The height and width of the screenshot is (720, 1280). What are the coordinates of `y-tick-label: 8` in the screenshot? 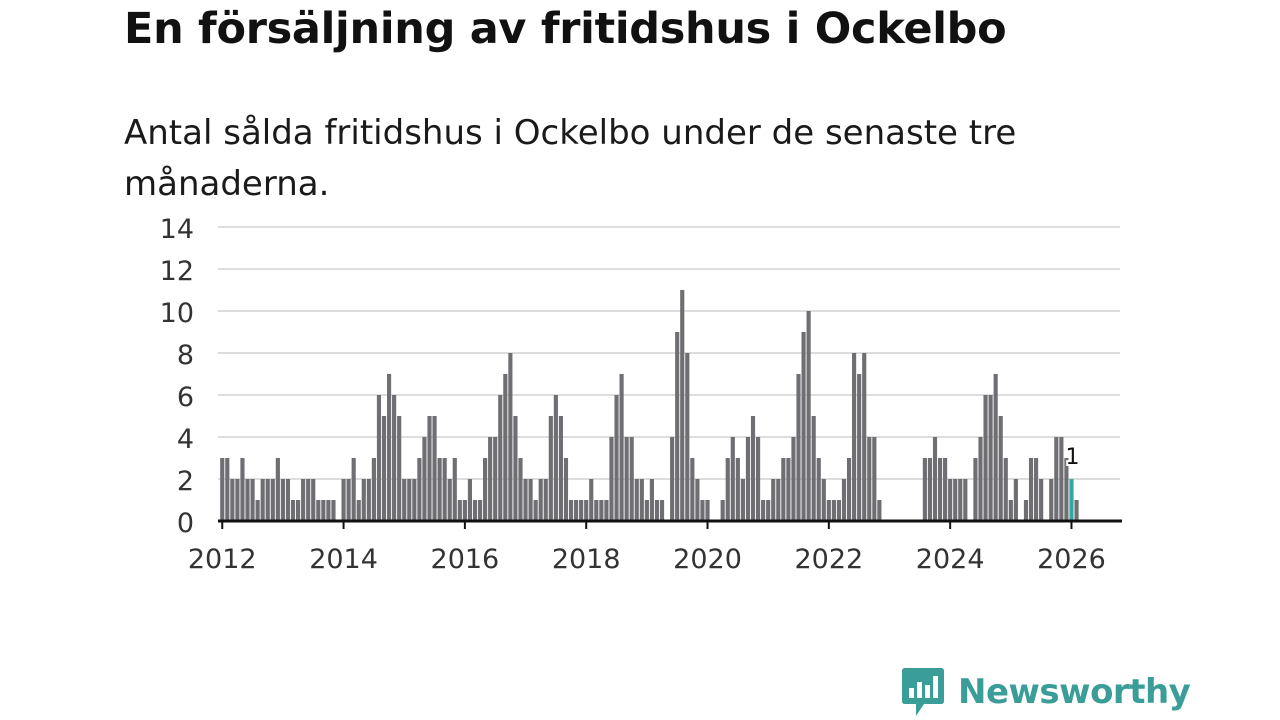 It's located at (185, 355).